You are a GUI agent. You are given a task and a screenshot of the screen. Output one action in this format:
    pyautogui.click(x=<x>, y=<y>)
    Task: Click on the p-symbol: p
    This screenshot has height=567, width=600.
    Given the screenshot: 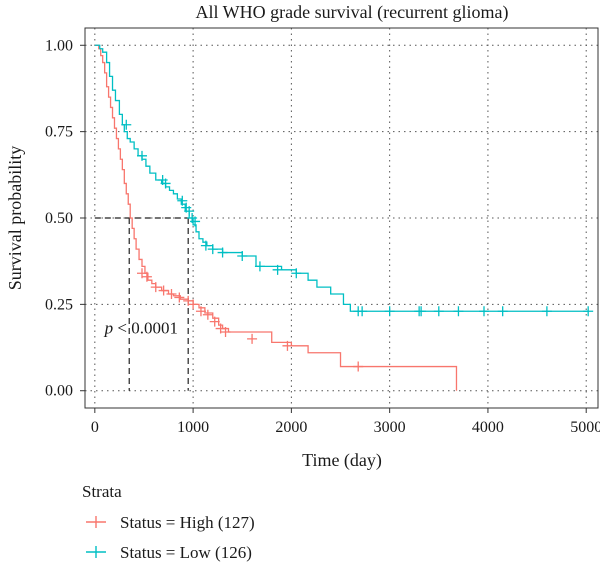 What is the action you would take?
    pyautogui.click(x=109, y=328)
    